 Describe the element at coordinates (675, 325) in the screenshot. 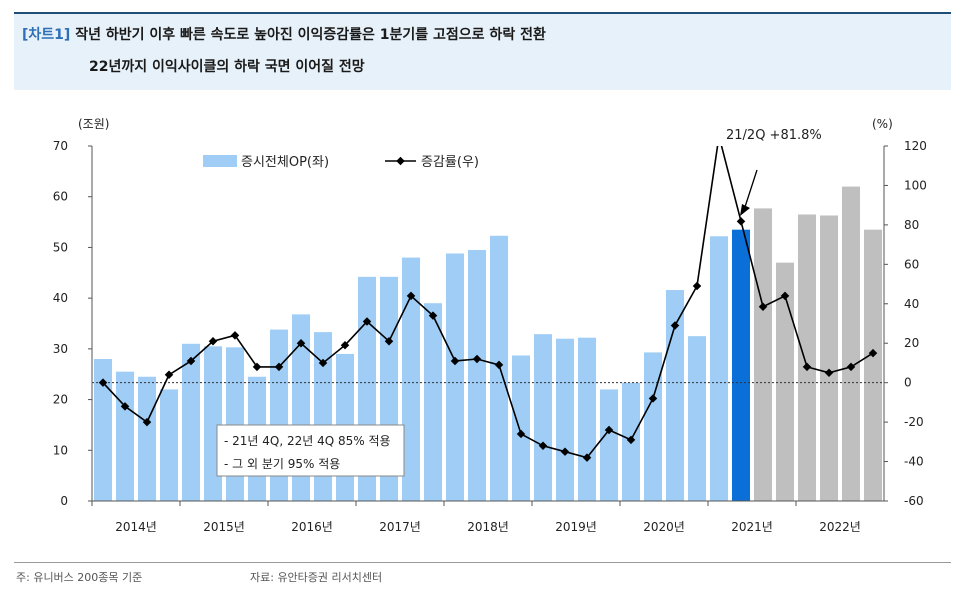

I see `growth-marker-20Q3` at that location.